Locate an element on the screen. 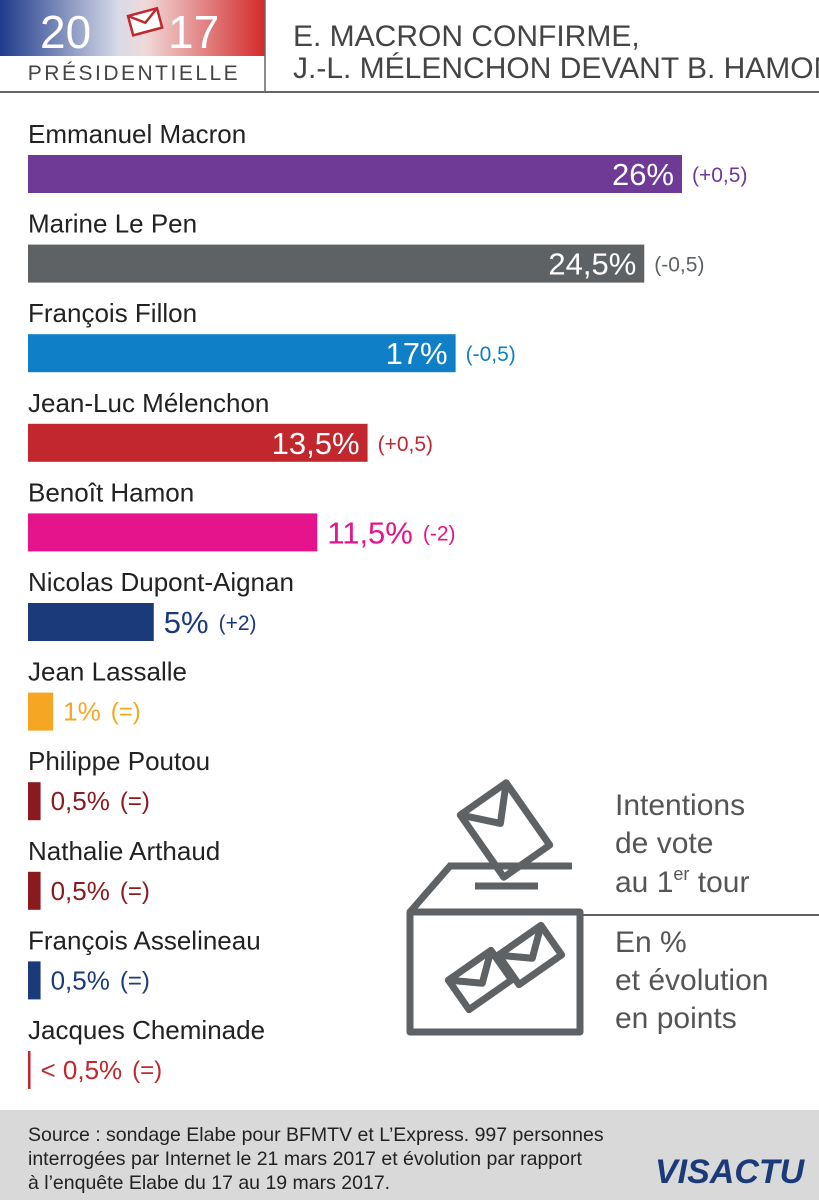 Image resolution: width=819 pixels, height=1200 pixels. header-label: PRÉSIDENTIELLE is located at coordinates (134, 73).